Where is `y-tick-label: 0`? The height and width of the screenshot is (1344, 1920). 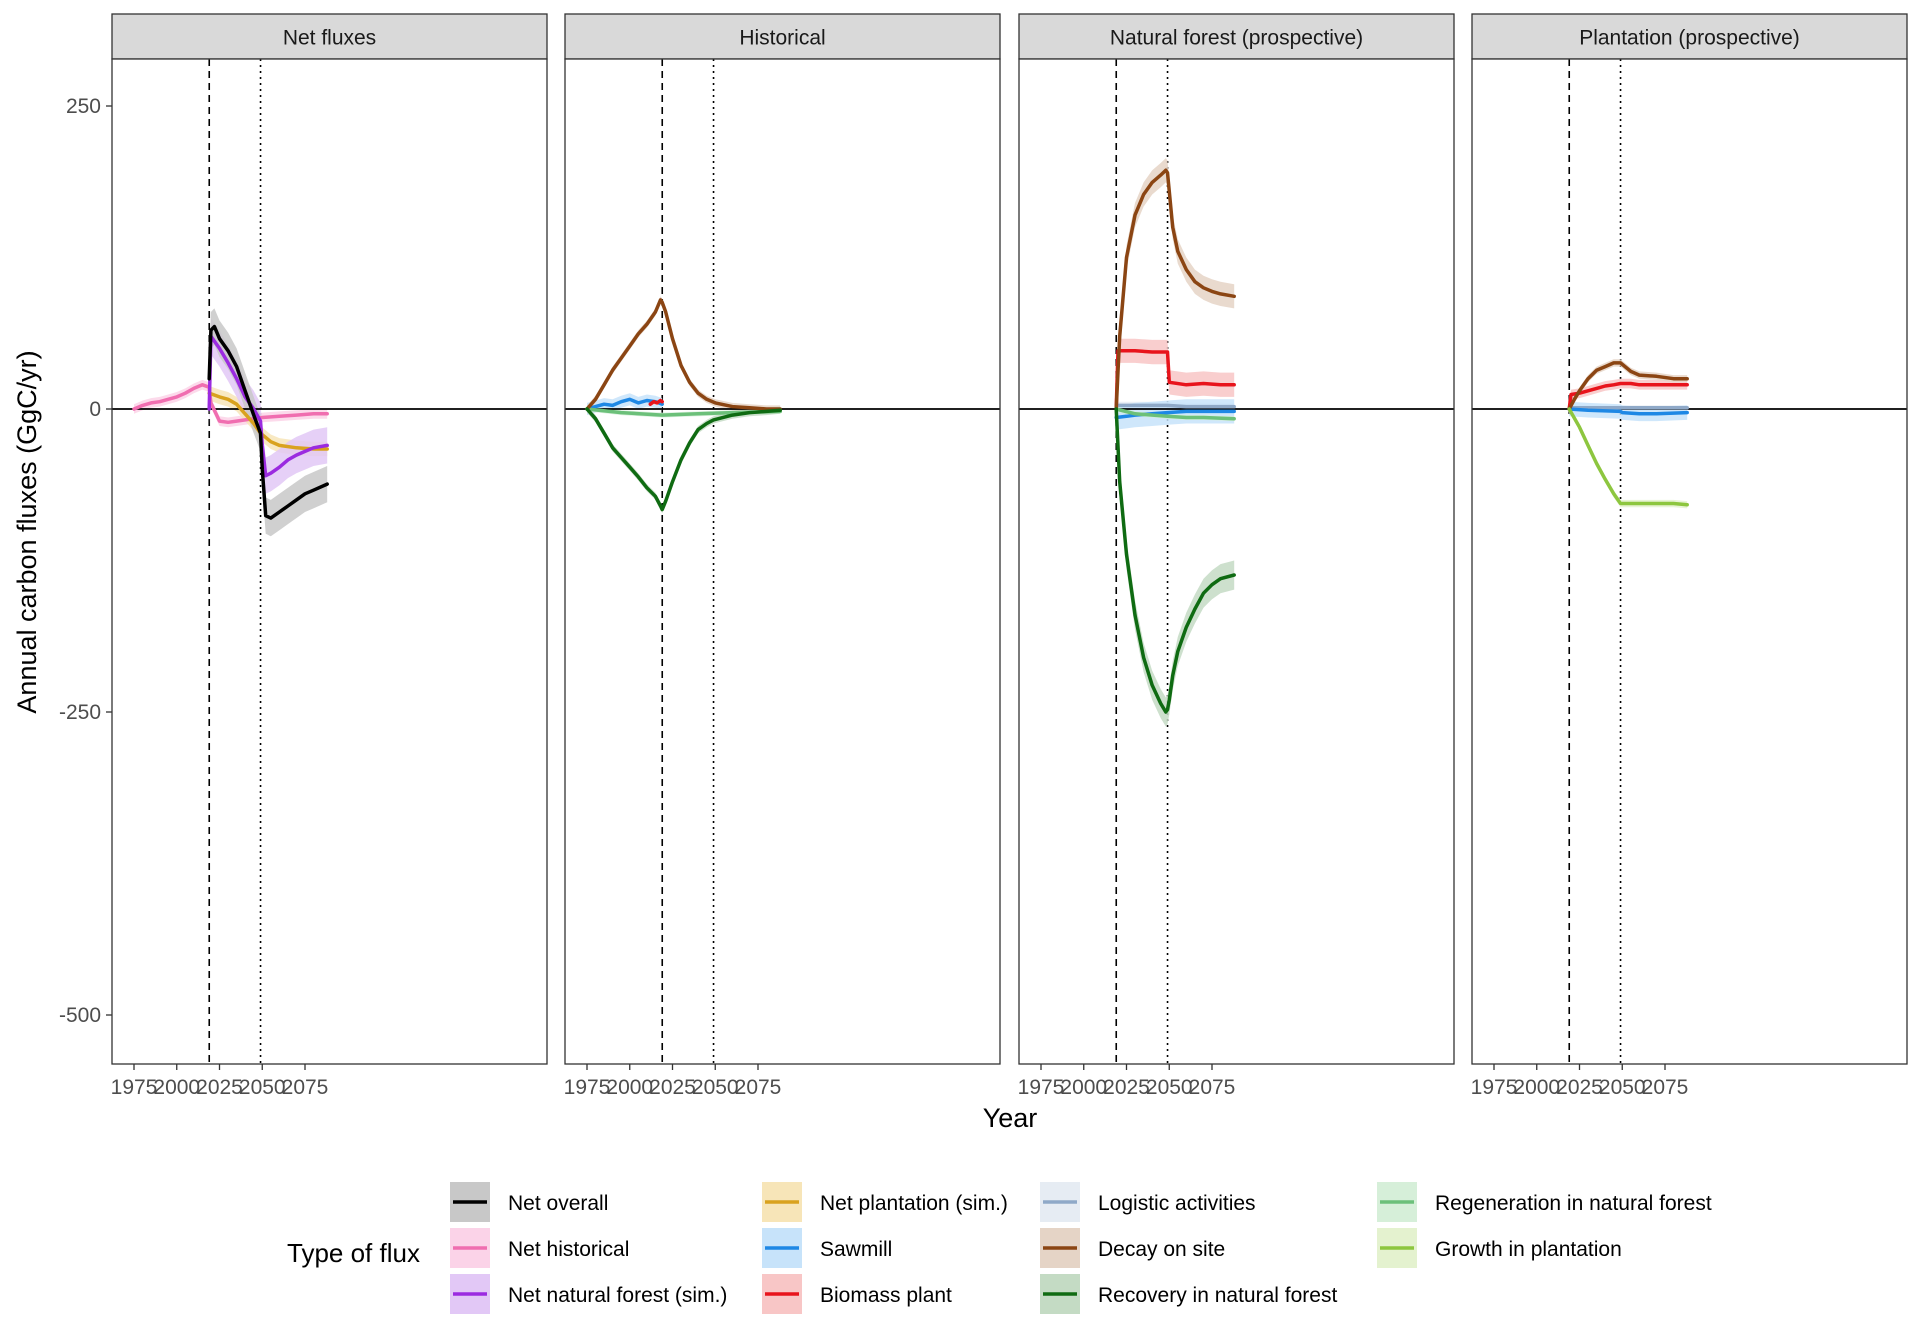 y-tick-label: 0 is located at coordinates (95, 409).